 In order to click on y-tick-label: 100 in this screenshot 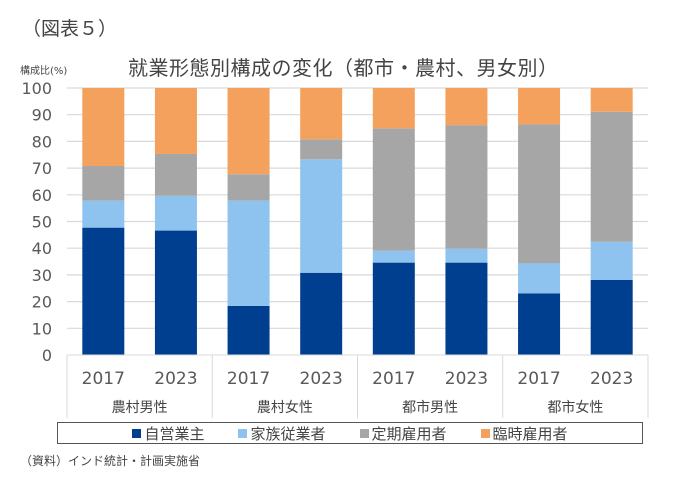, I will do `click(36, 88)`.